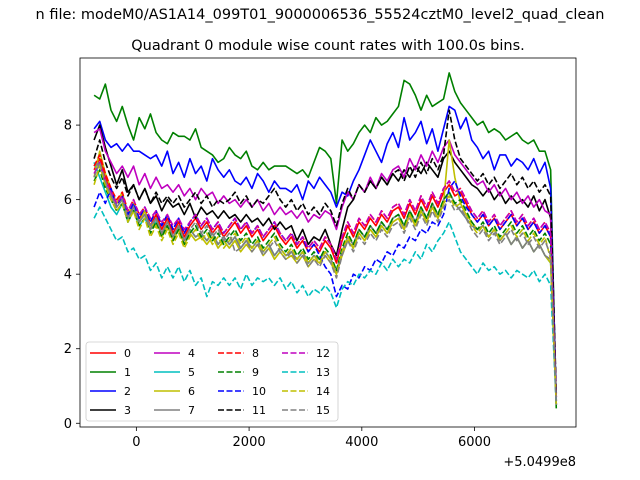 The width and height of the screenshot is (640, 480). What do you see at coordinates (191, 372) in the screenshot?
I see `legend-label-5: 5` at bounding box center [191, 372].